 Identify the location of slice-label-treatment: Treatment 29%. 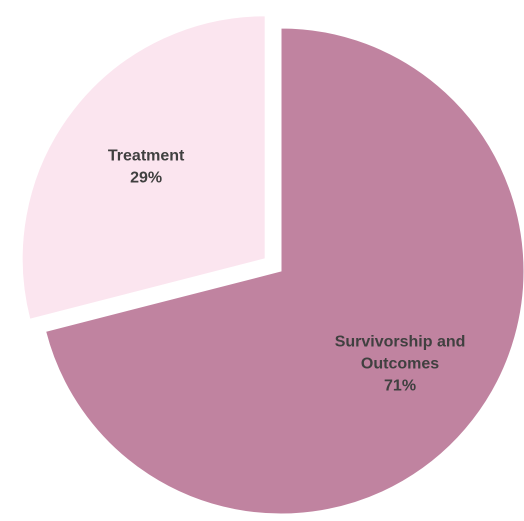
(146, 166).